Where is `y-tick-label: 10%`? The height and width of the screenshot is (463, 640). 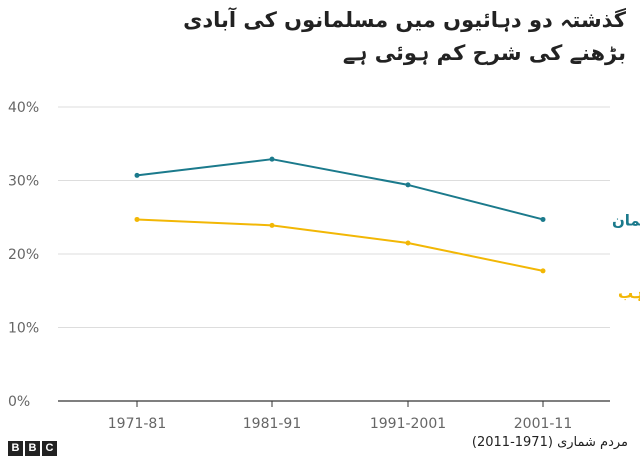
y-tick-label: 10% is located at coordinates (23, 329).